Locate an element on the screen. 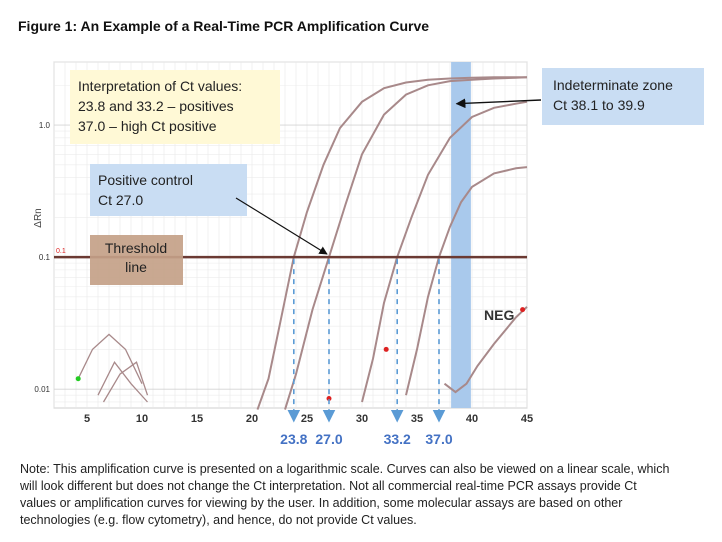 This screenshot has width=722, height=542. labels: Threshold line NEG ΔRn is located at coordinates (273, 265).